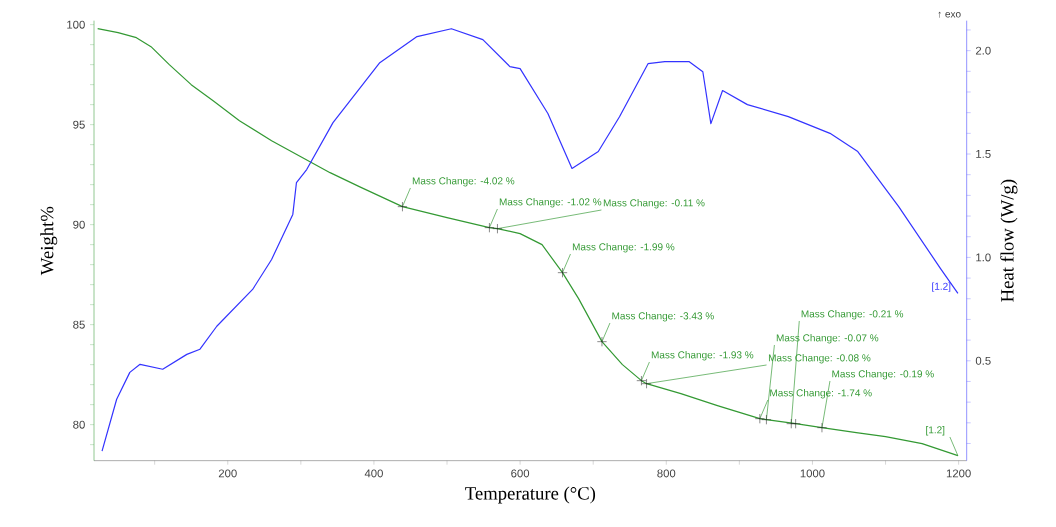 The width and height of the screenshot is (1056, 527). I want to click on y-axis-title: Weight%, so click(49, 241).